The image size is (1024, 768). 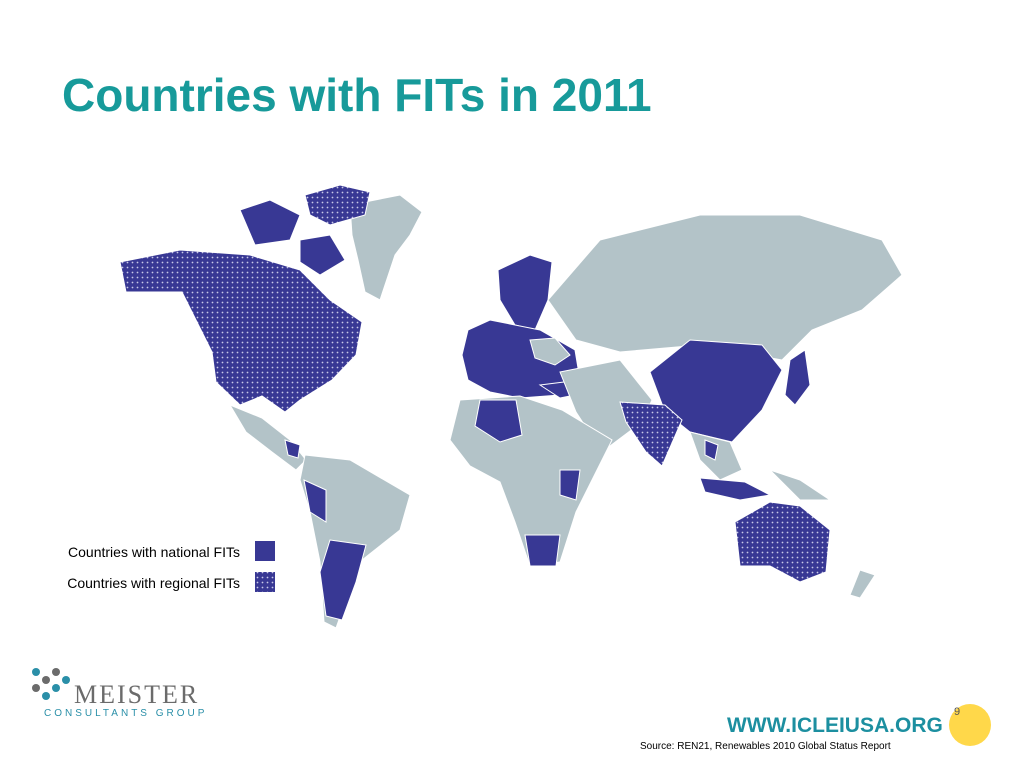 What do you see at coordinates (651, 434) in the screenshot?
I see `india` at bounding box center [651, 434].